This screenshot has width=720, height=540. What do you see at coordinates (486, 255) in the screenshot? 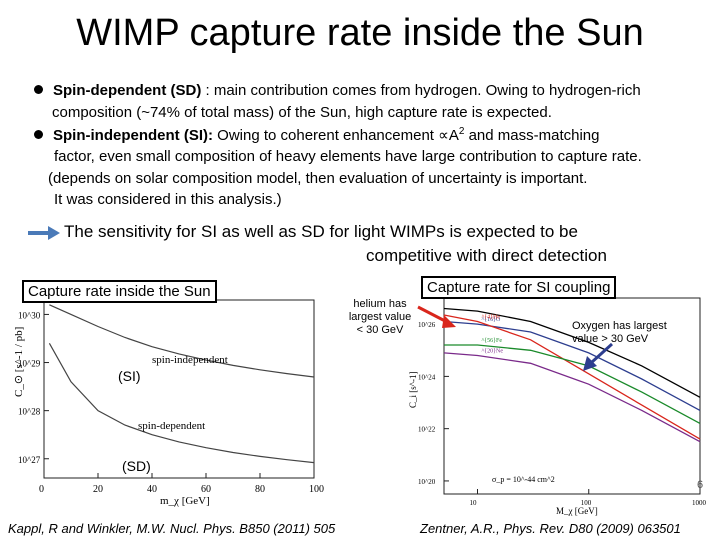
I see `conclusion-line2: competitive with direct detection` at bounding box center [486, 255].